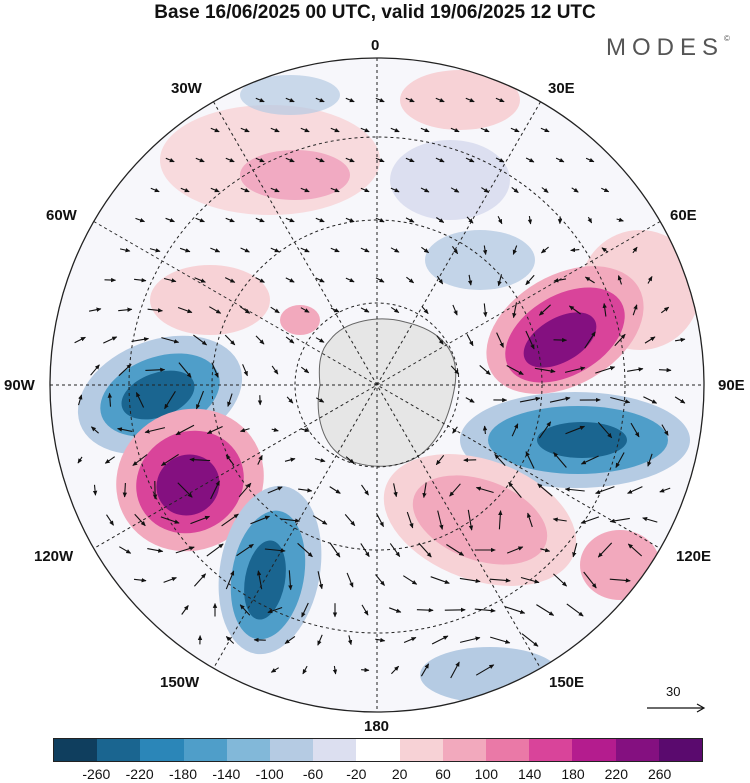 Image resolution: width=750 pixels, height=783 pixels. I want to click on brand-logo: MODES©, so click(668, 48).